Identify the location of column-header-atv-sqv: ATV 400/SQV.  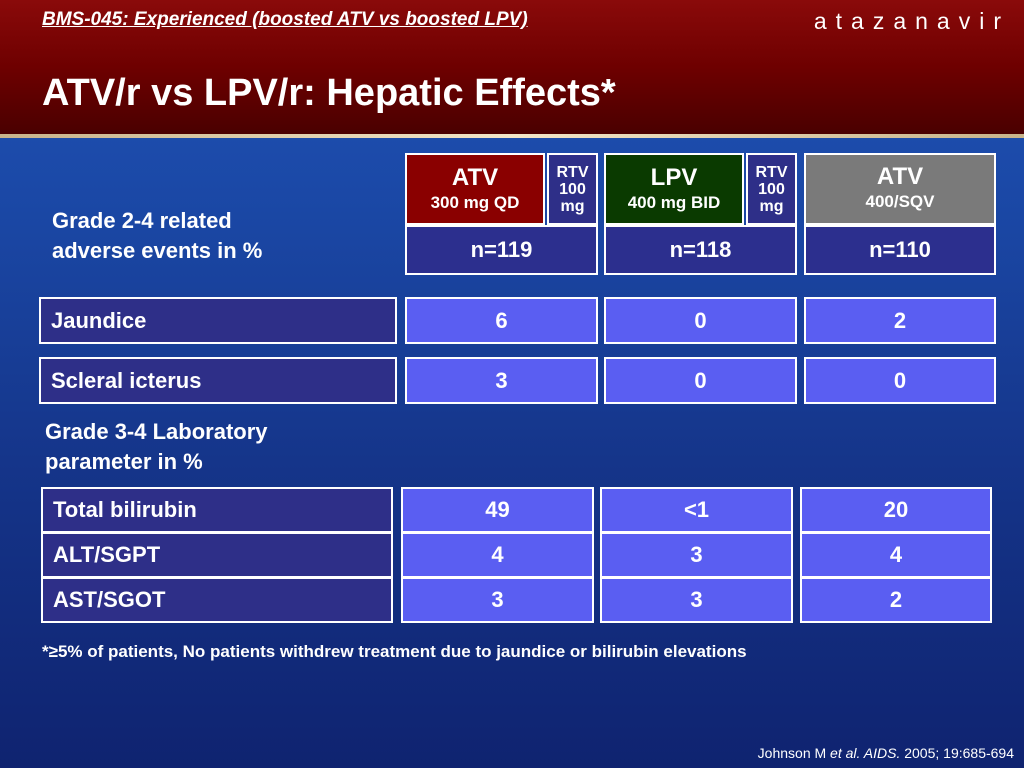
(900, 189).